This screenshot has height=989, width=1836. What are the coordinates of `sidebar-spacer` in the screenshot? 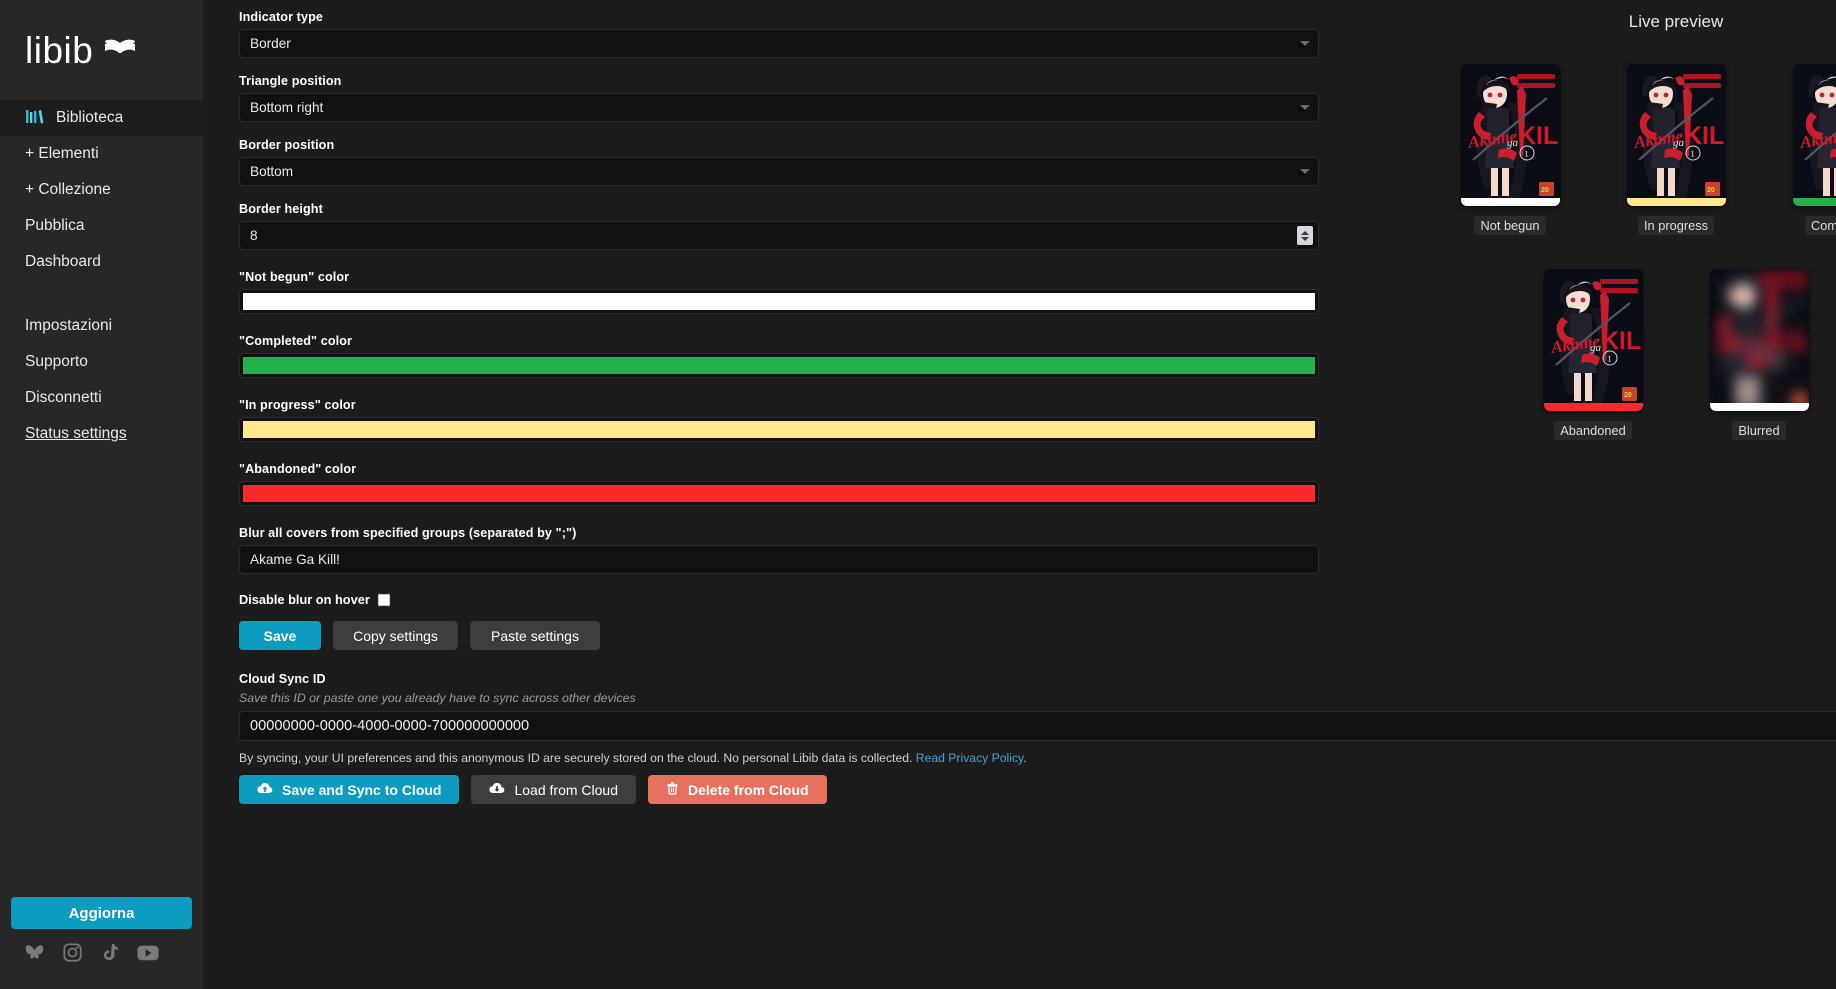 It's located at (101, 674).